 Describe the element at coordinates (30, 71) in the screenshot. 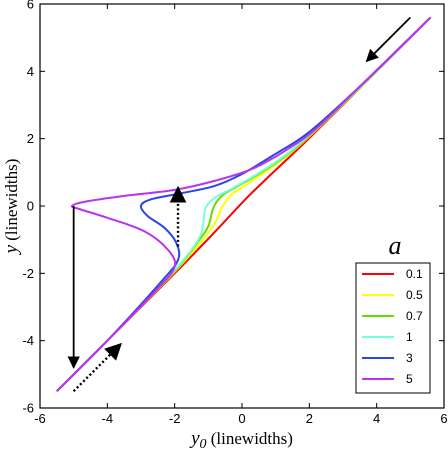

I see `y-tick-label: 4` at that location.